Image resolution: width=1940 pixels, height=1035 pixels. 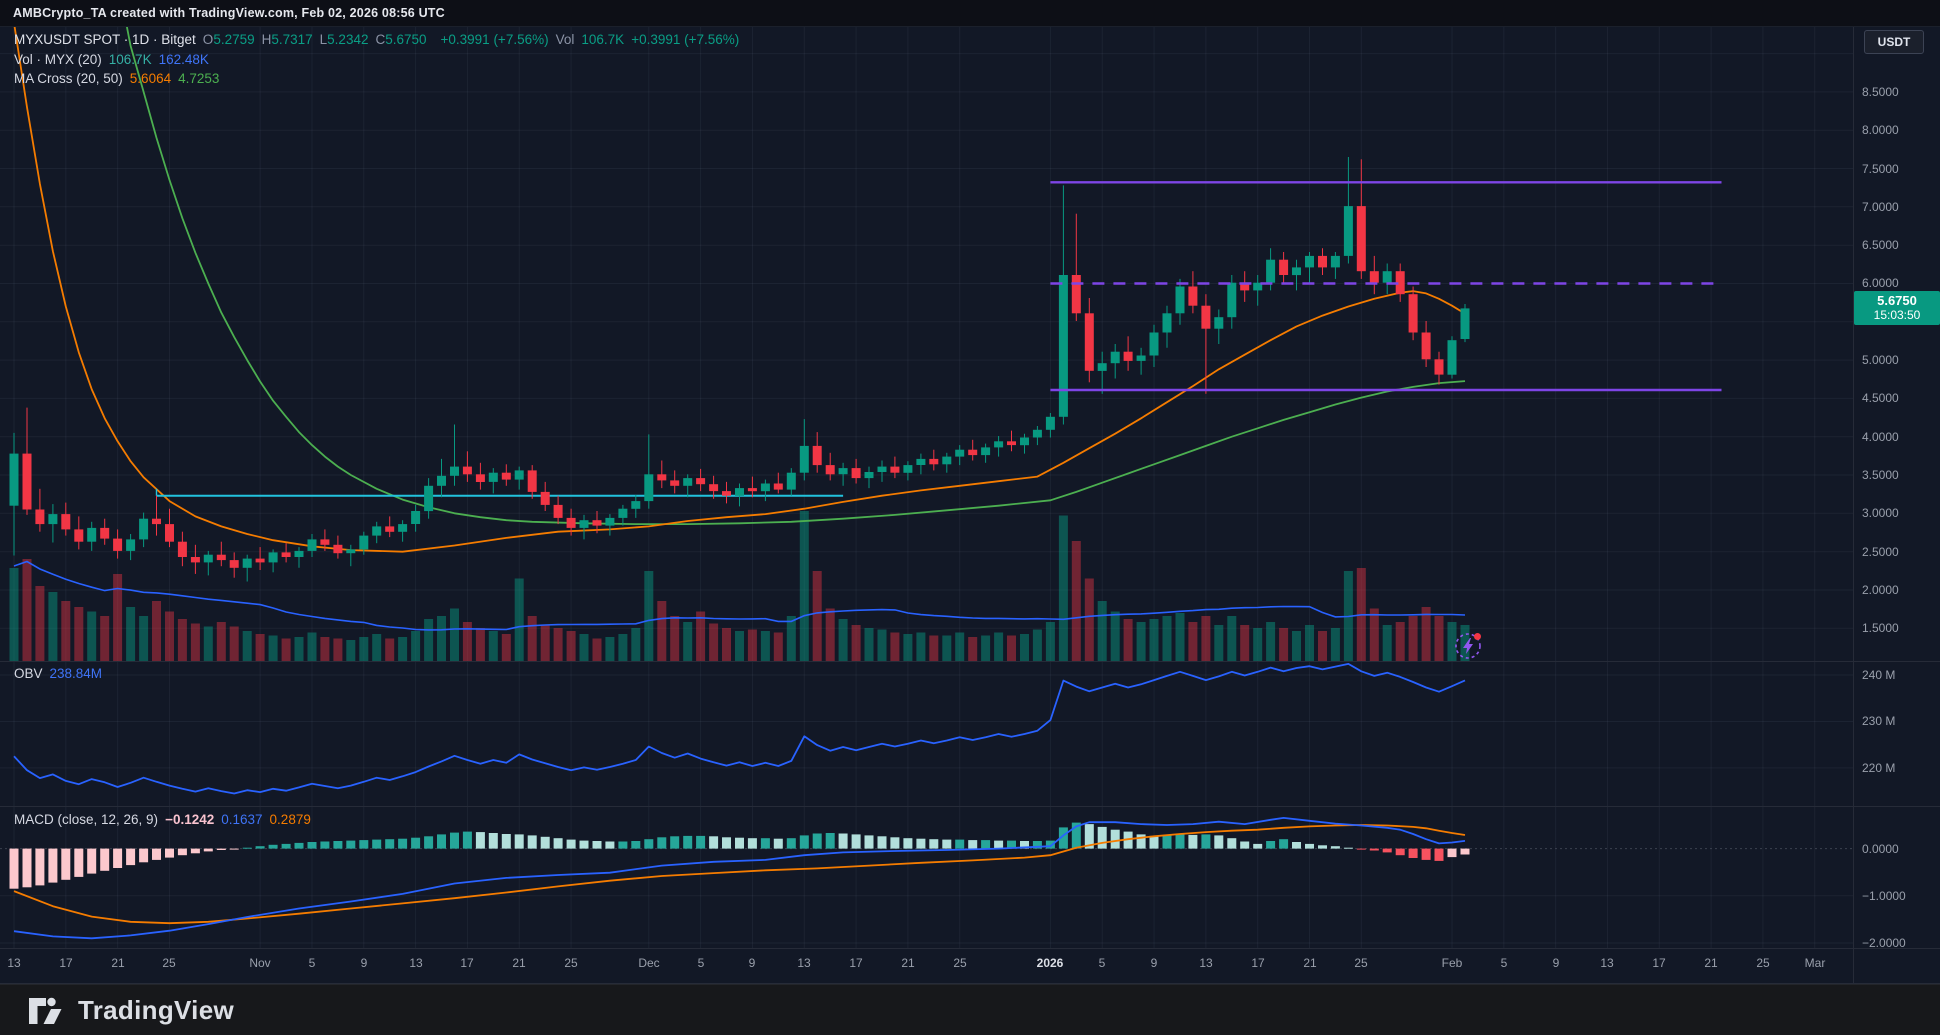 I want to click on ohlc-key: C, so click(x=380, y=39).